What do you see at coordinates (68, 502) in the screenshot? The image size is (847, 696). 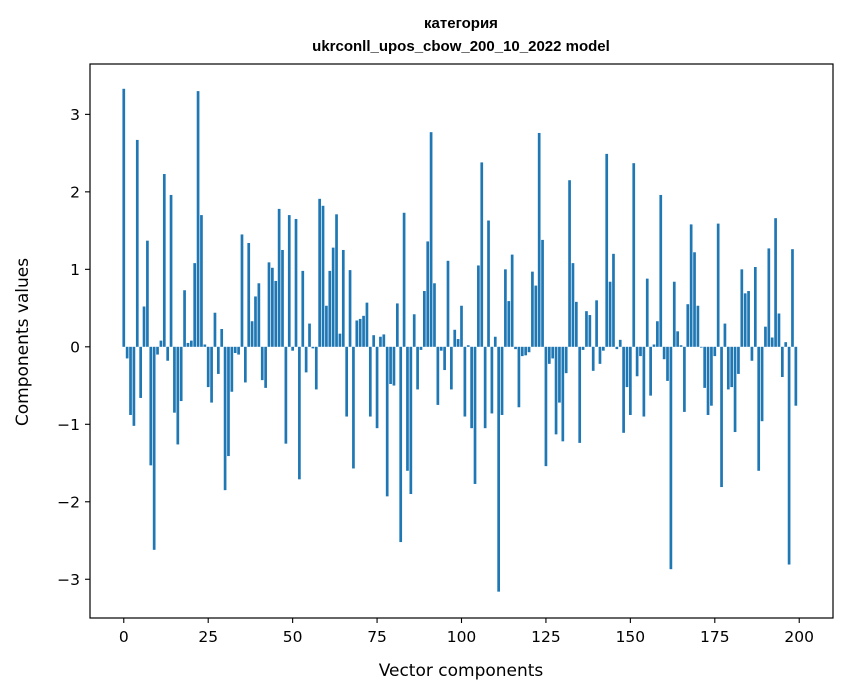 I see `y-tick-label: −2` at bounding box center [68, 502].